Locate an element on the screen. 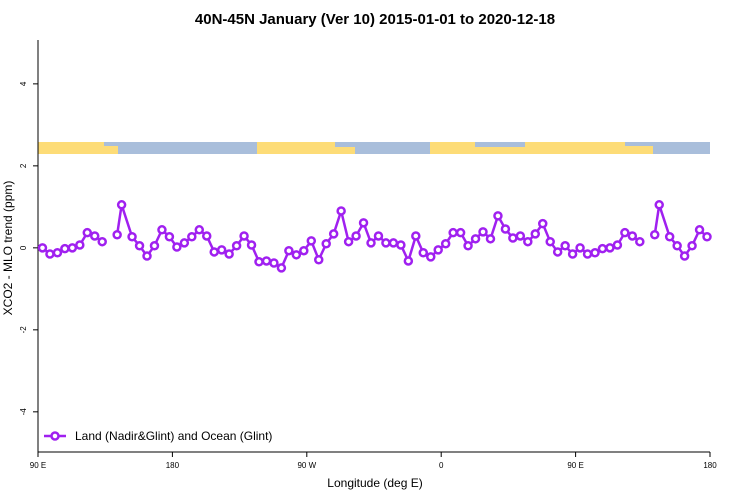  y-tick-label: 2 is located at coordinates (23, 165).